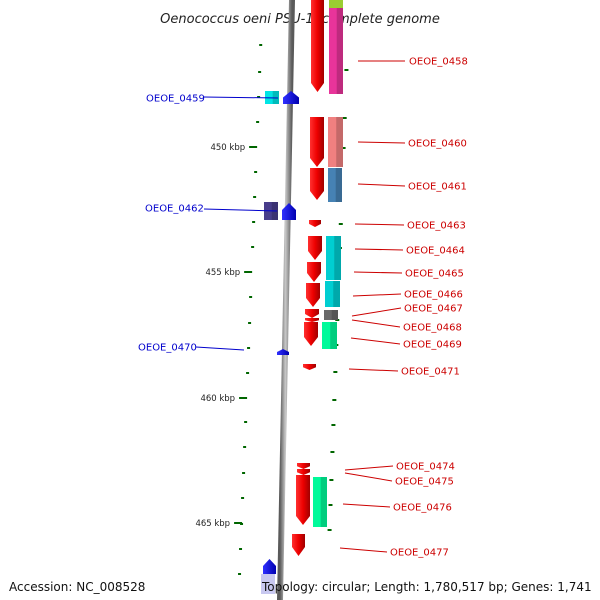  Describe the element at coordinates (436, 226) in the screenshot. I see `gene-label: OEOE_0463` at that location.